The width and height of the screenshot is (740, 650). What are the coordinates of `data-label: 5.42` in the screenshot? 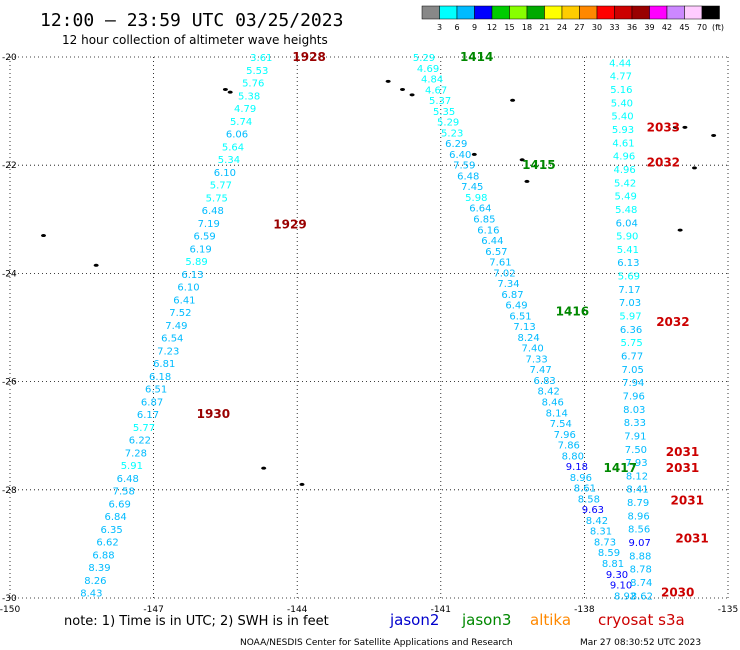 It's located at (625, 183).